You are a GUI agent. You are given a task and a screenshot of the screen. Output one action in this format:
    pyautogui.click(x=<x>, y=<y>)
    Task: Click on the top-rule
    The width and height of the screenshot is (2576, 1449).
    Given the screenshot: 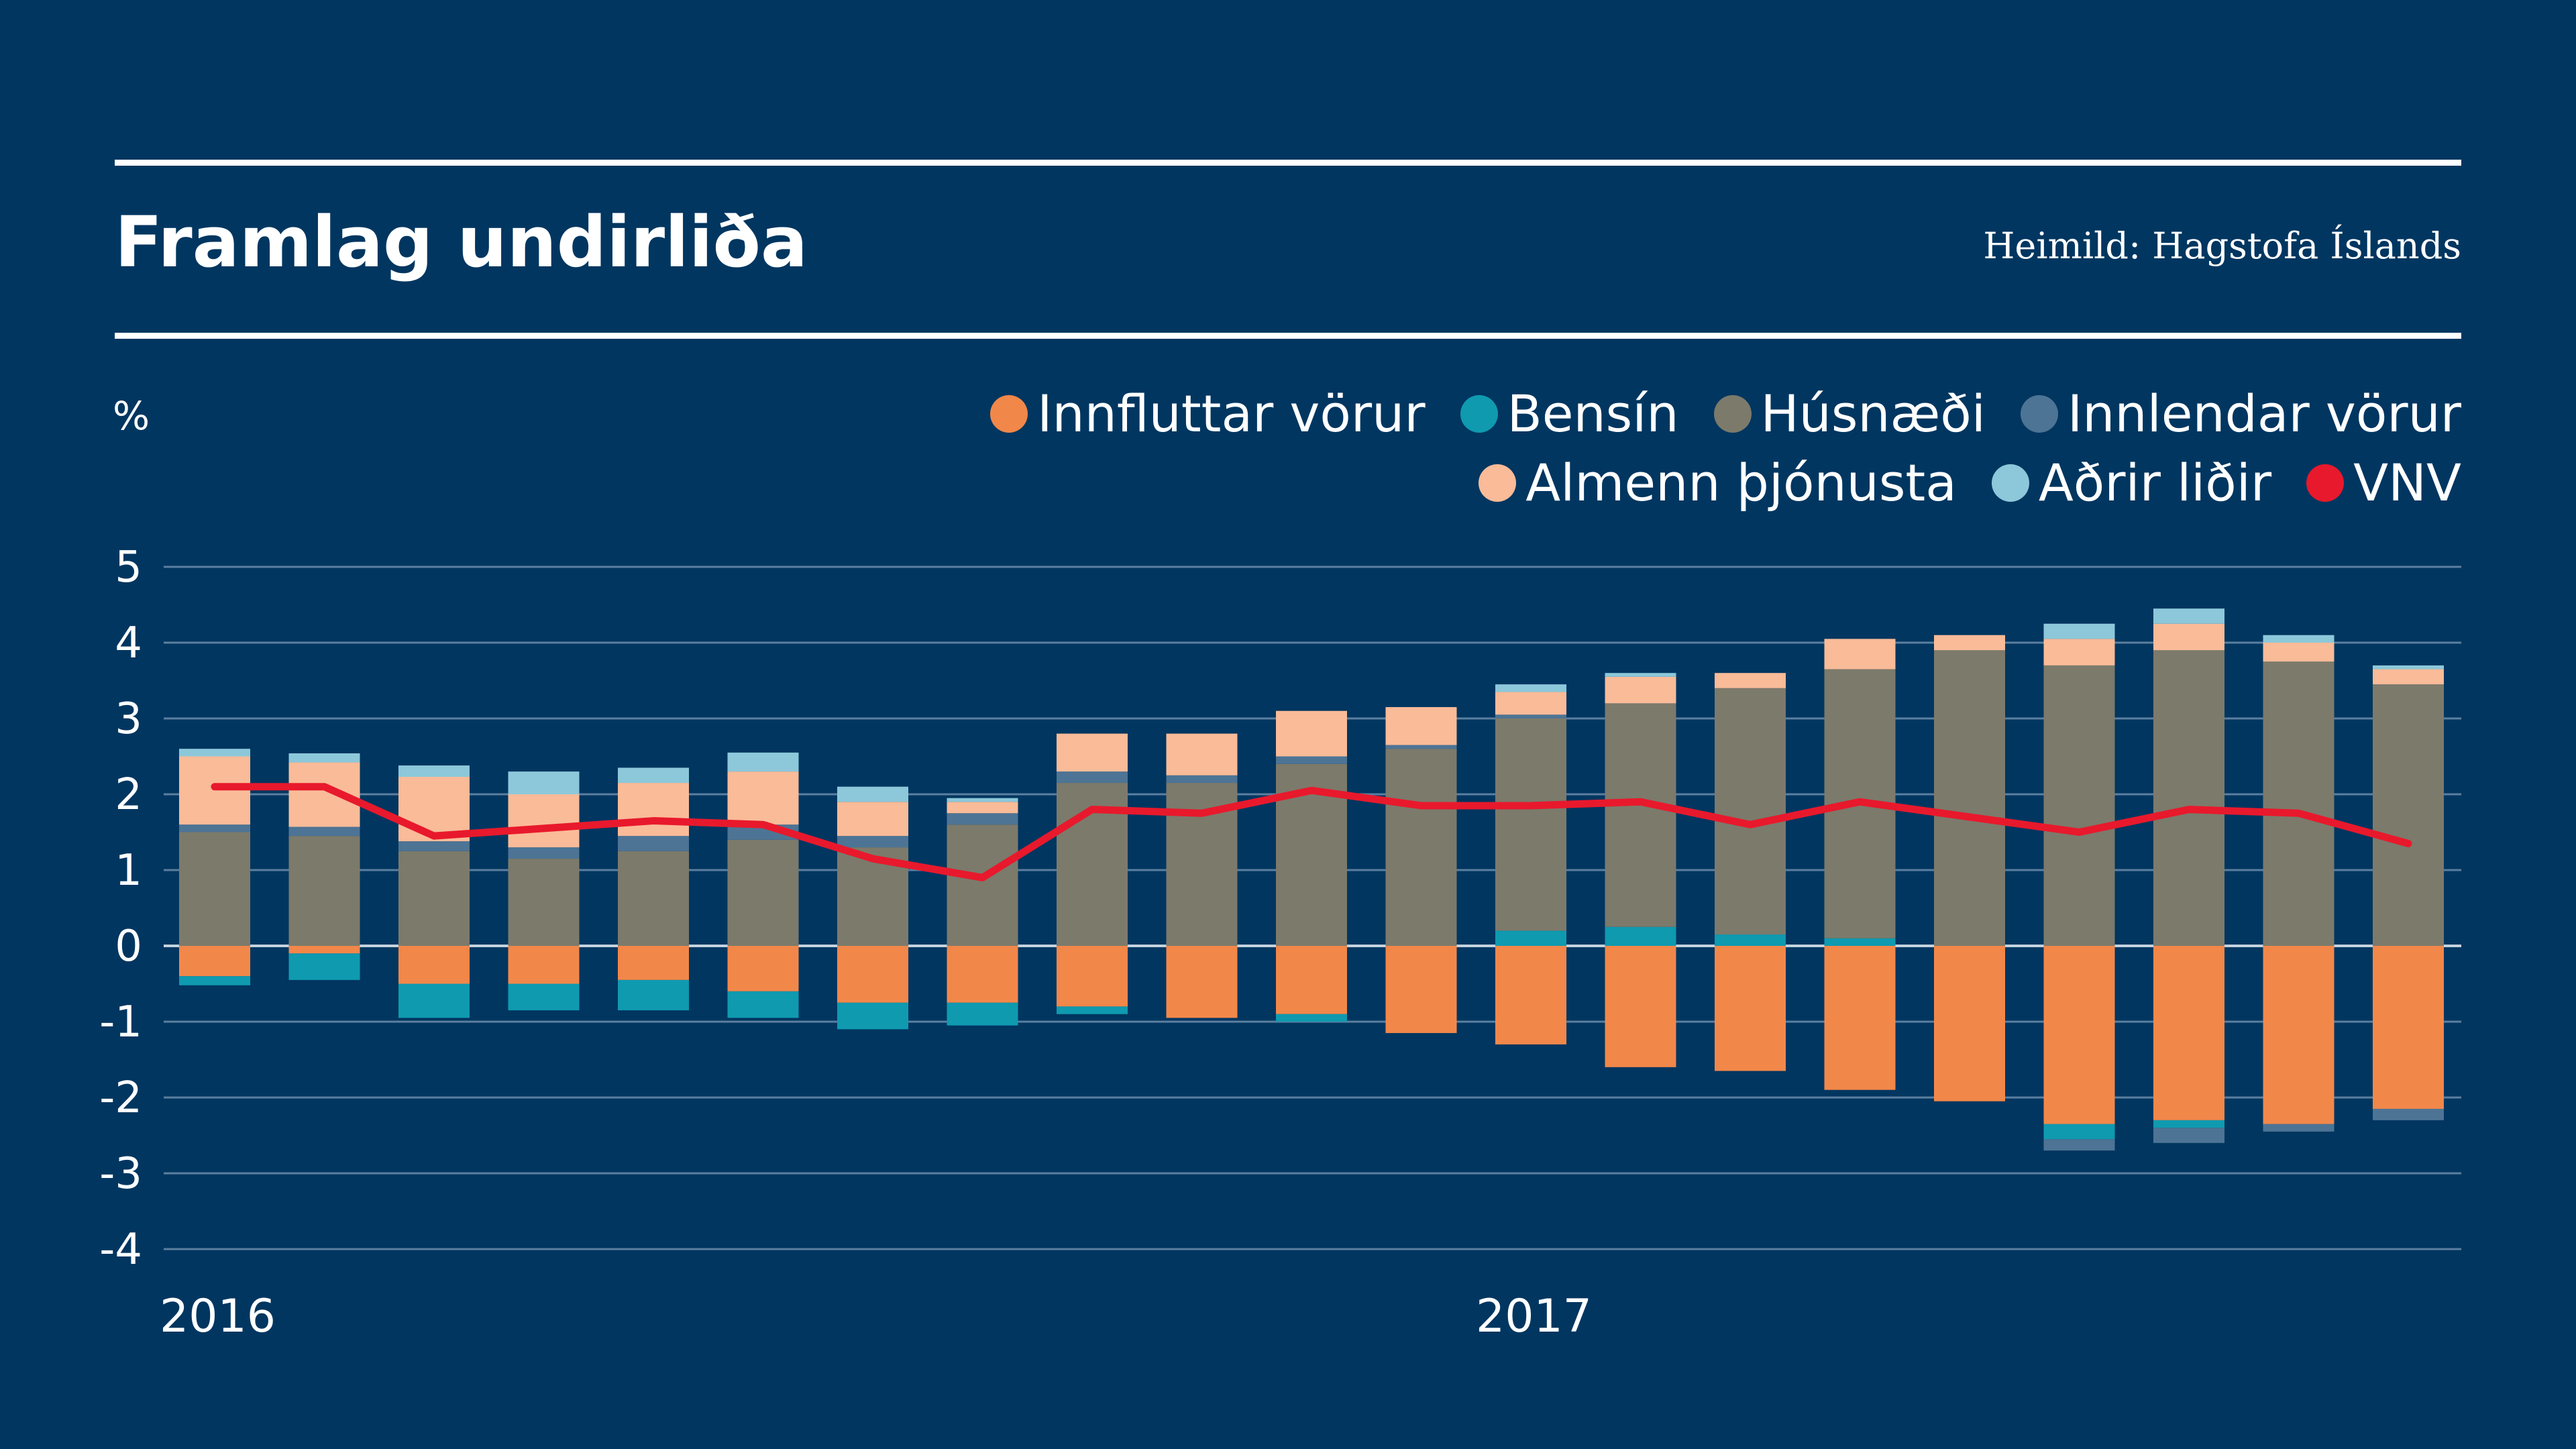 What is the action you would take?
    pyautogui.click(x=1288, y=163)
    